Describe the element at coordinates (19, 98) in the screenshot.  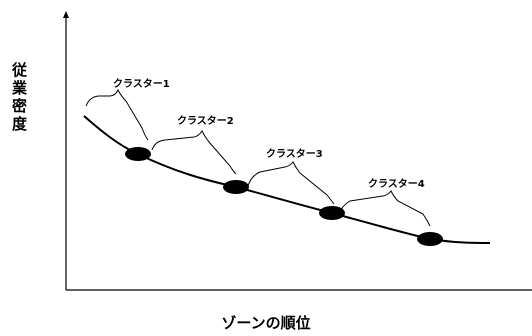
I see `y-axis-label: 従業密度` at that location.